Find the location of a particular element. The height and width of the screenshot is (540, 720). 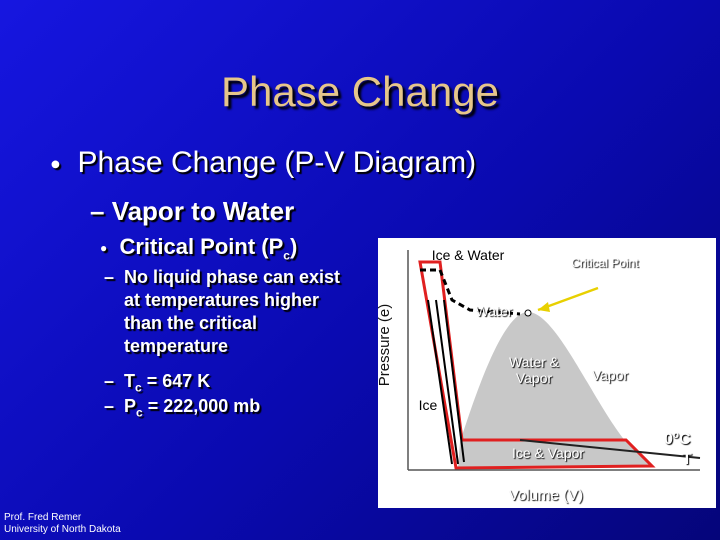

critical-point is located at coordinates (528, 313).